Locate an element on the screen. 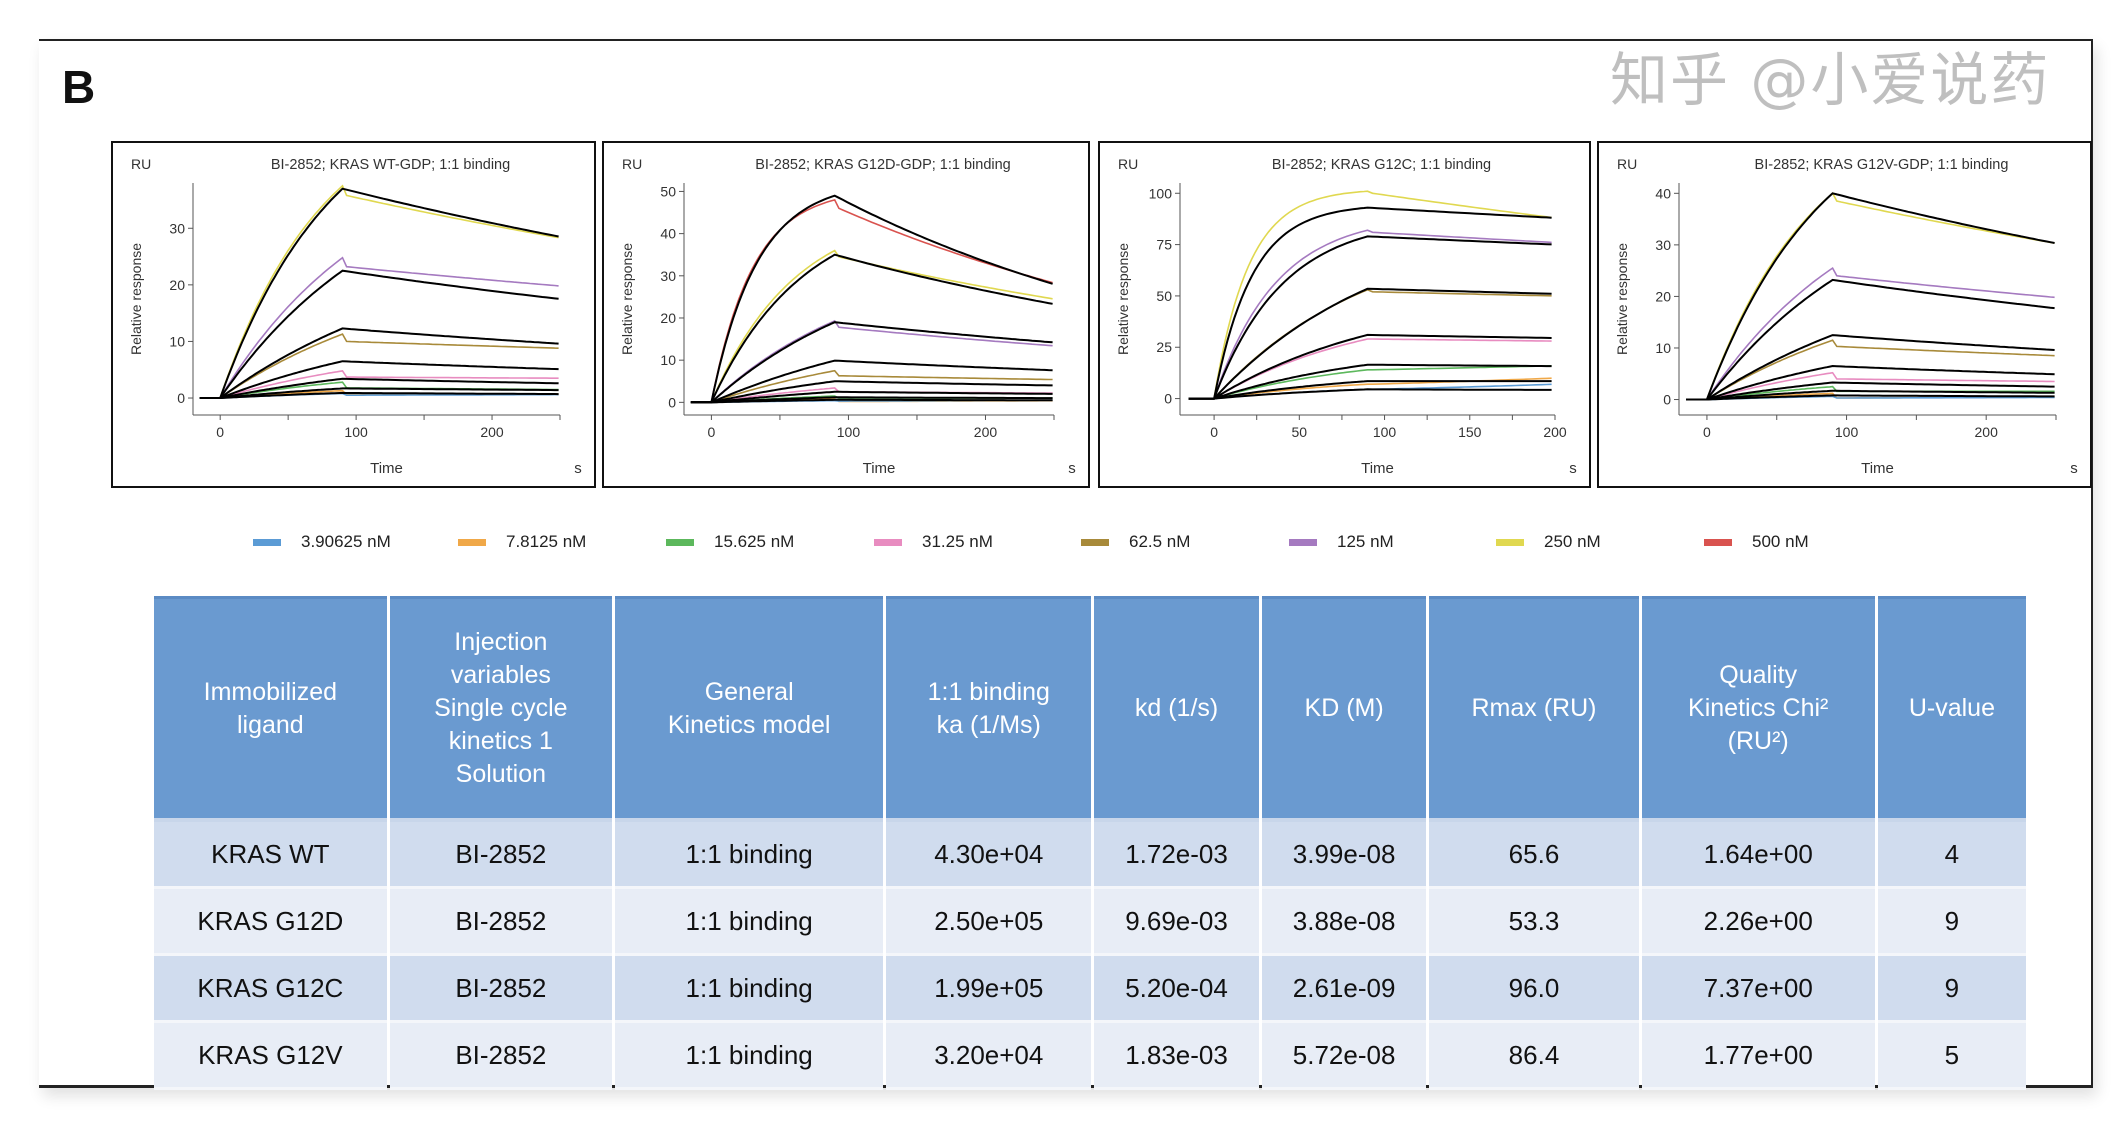 The height and width of the screenshot is (1122, 2122). column-header-line: Single cycle is located at coordinates (501, 708).